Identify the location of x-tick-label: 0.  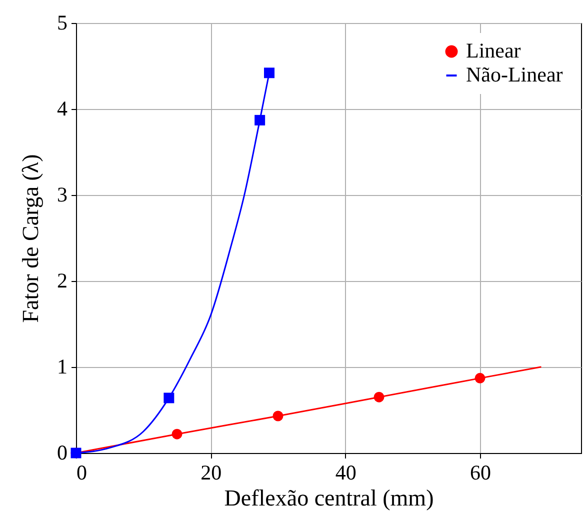
(81, 472).